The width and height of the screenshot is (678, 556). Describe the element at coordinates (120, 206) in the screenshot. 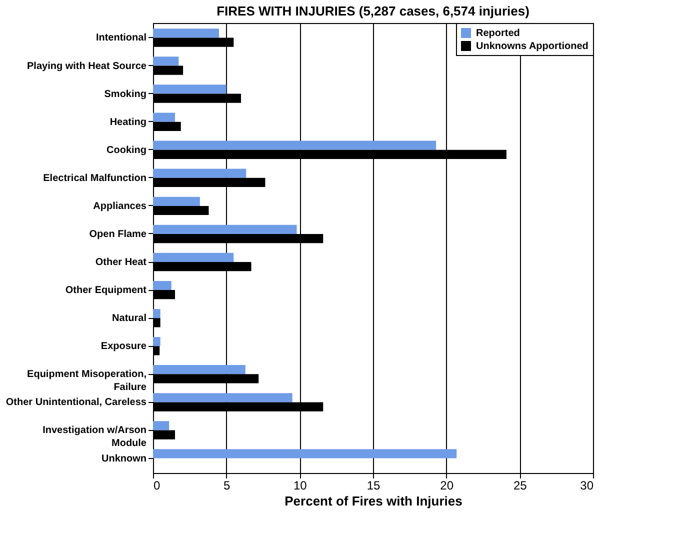

I see `y-tick-label: Appliances` at that location.